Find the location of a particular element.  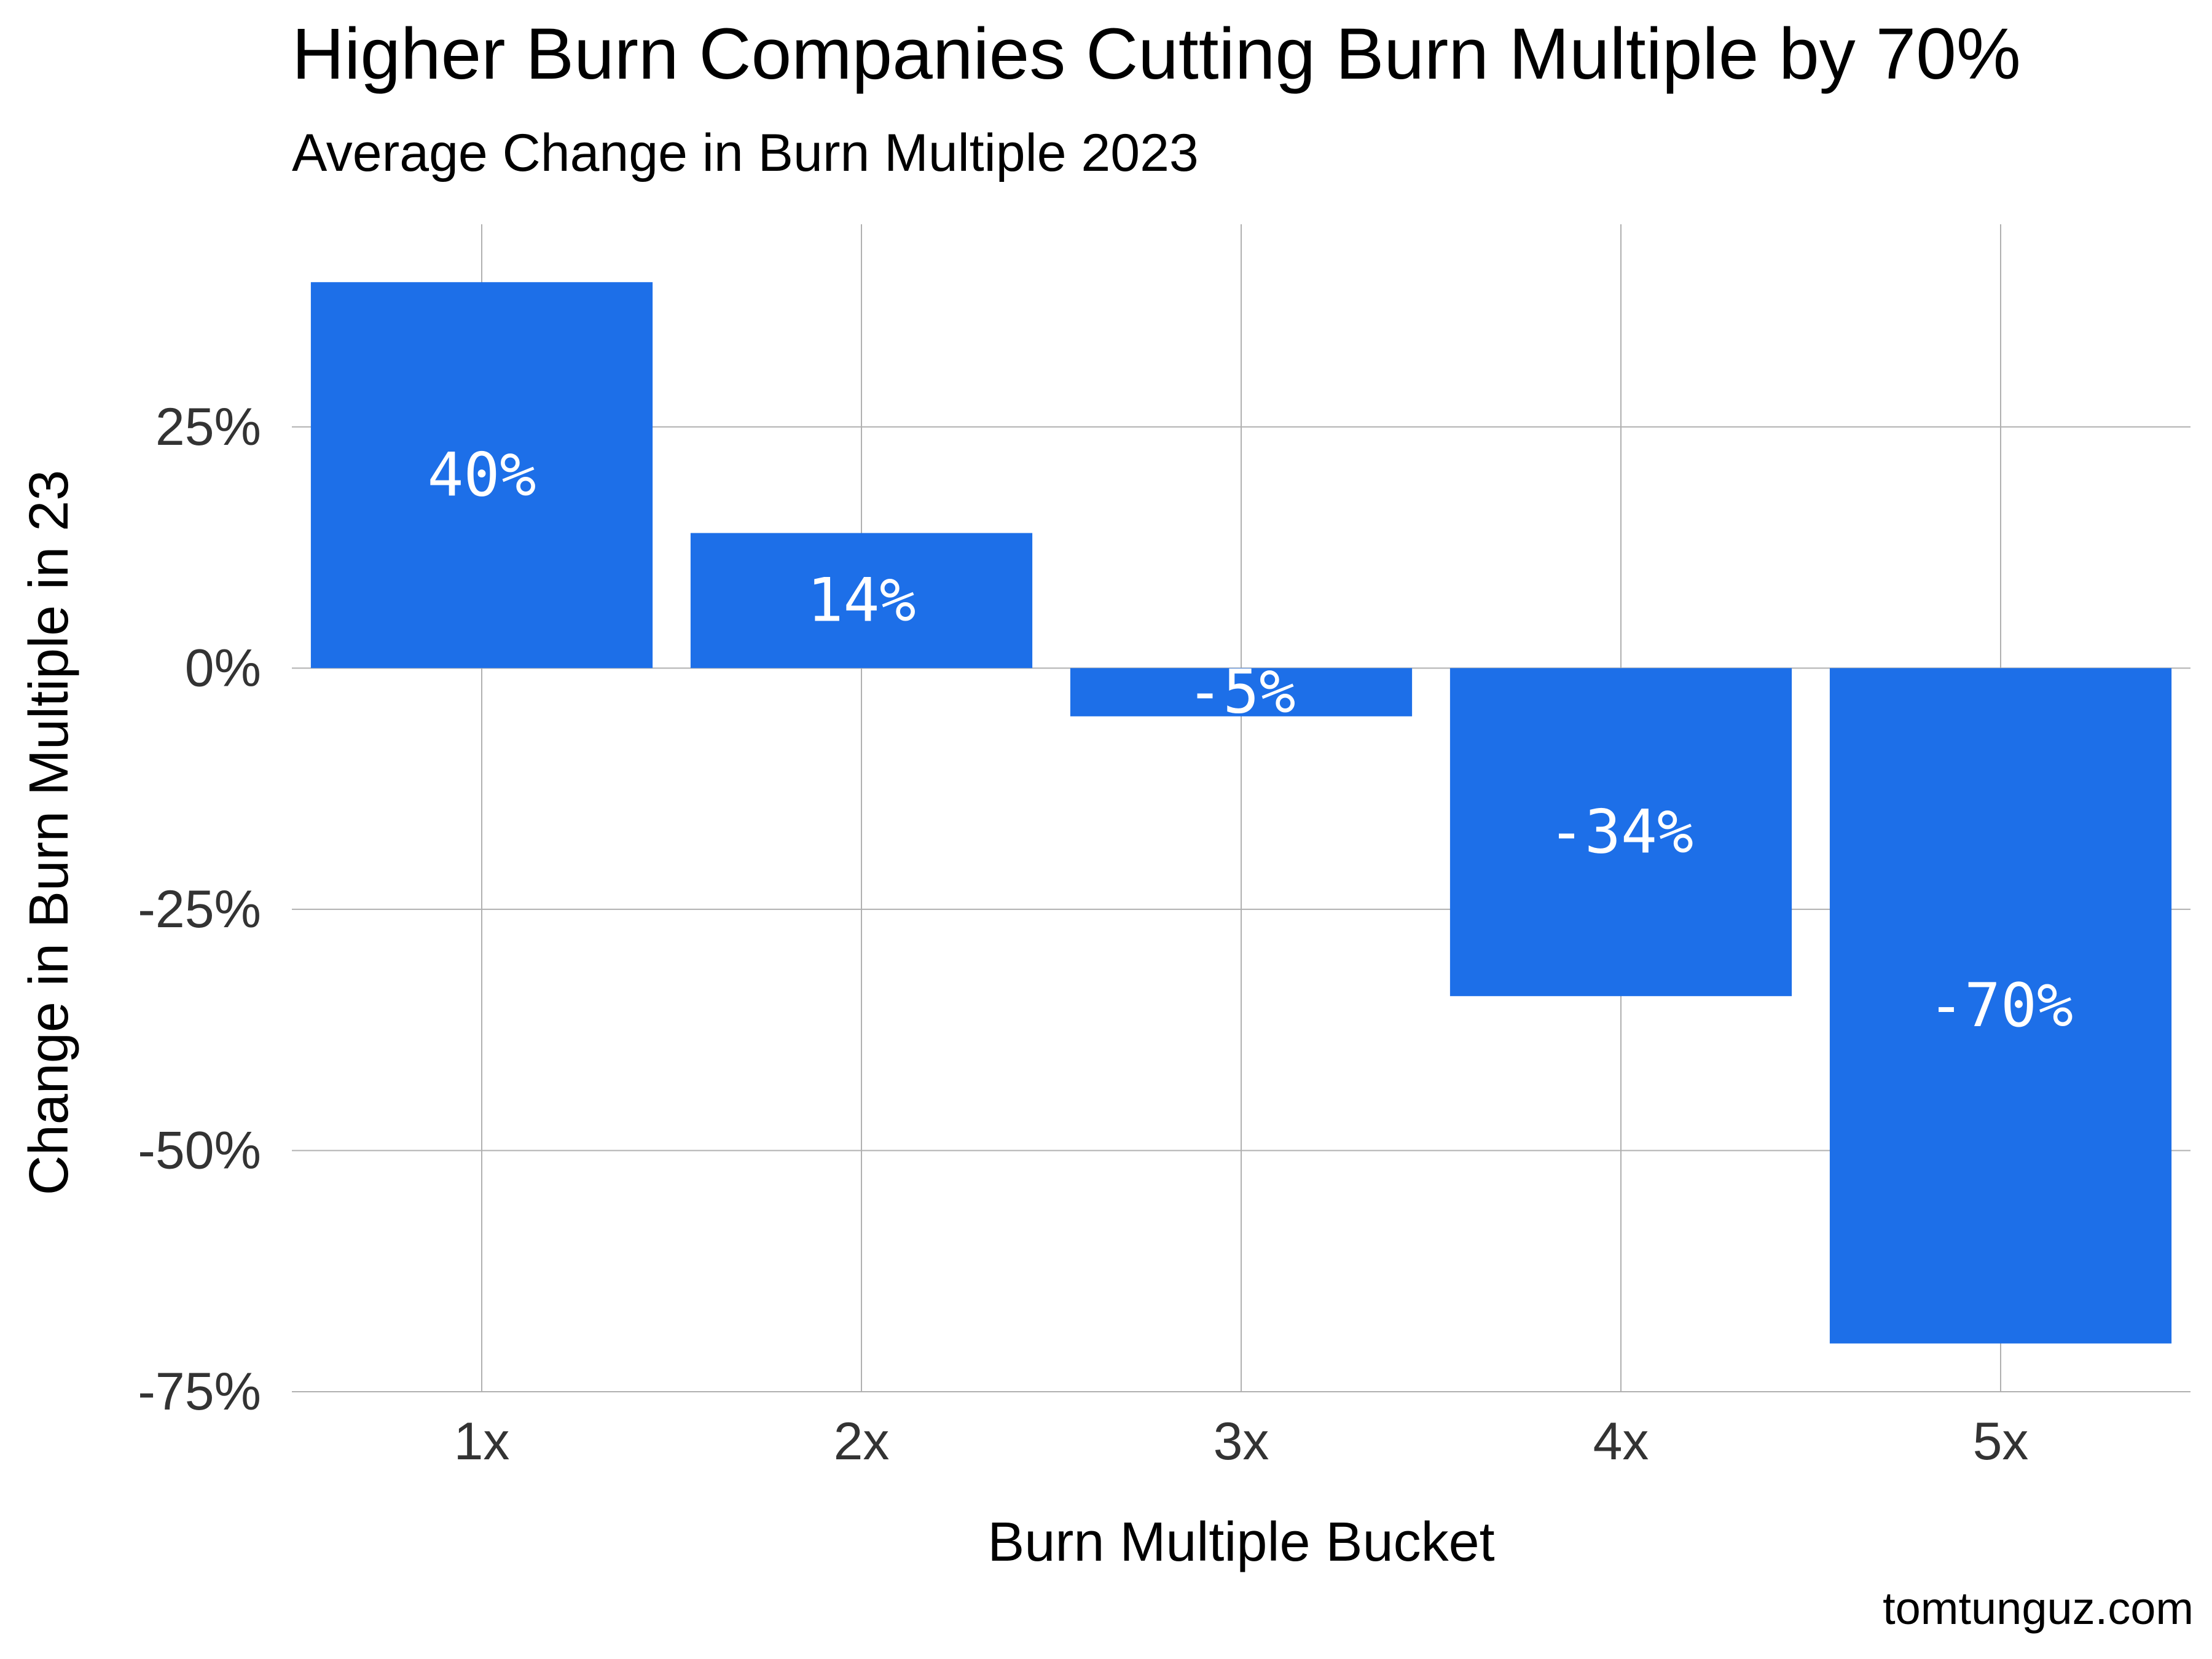

bar-value-label: -5% is located at coordinates (1240, 692).